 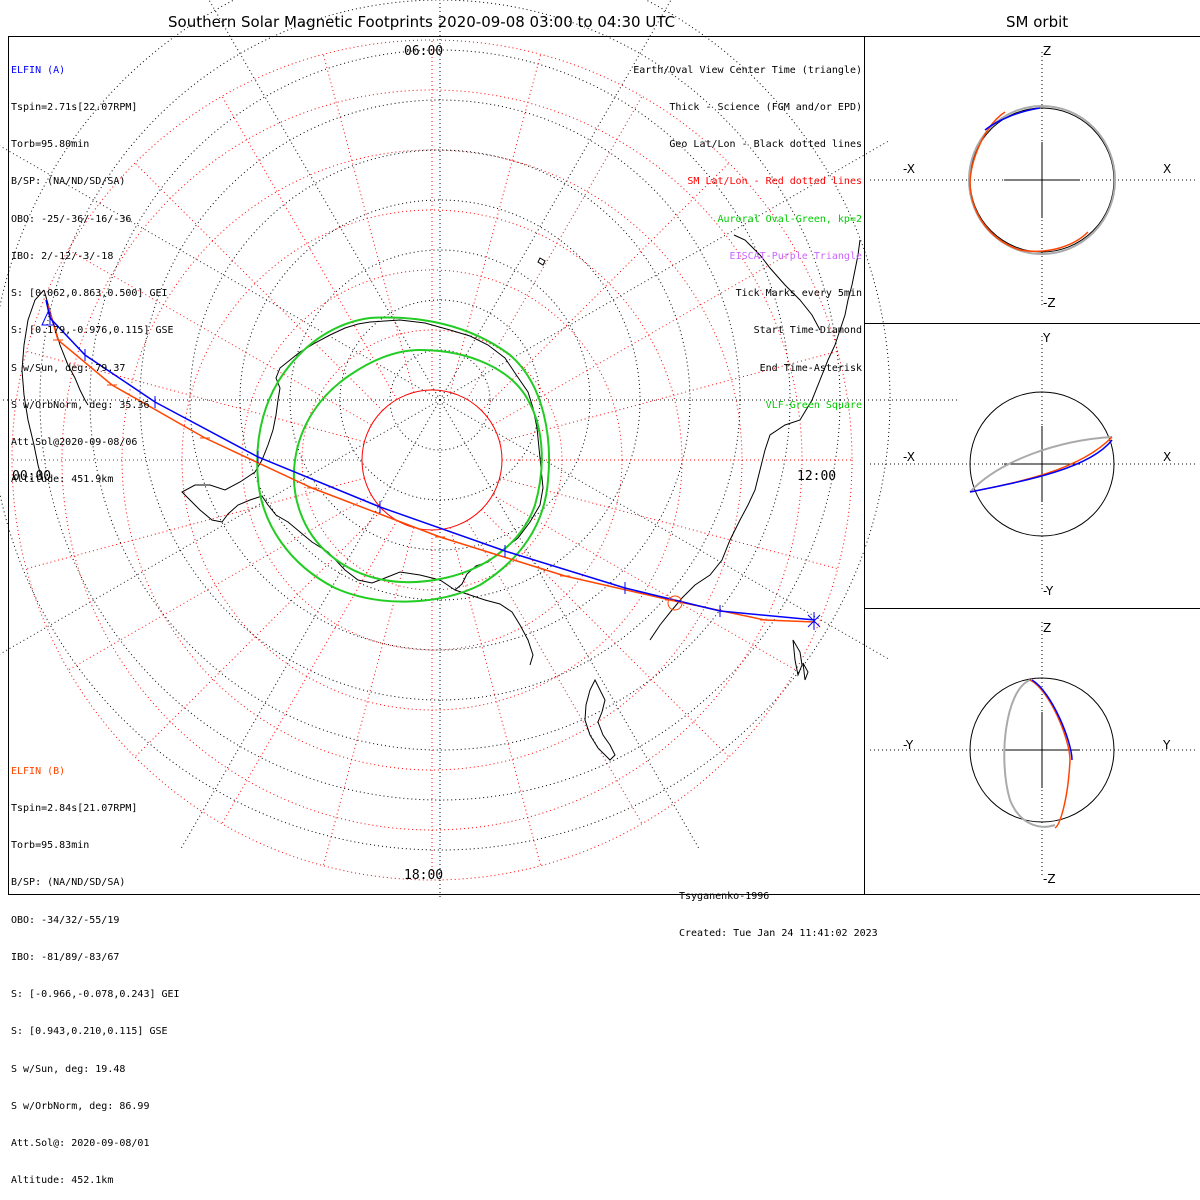 I want to click on elfin-a-line: B/SP: (NA/ND/SD/SA), so click(x=92, y=182).